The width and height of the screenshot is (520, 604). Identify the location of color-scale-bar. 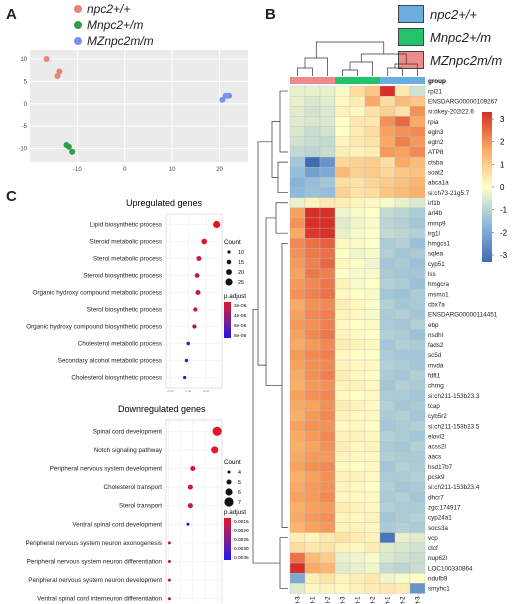
(487, 187).